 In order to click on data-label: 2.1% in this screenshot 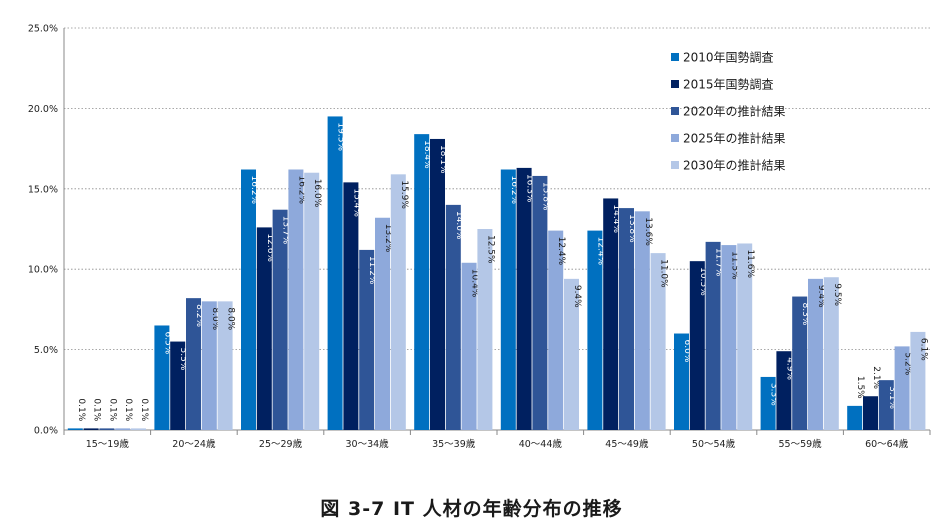, I will do `click(876, 377)`.